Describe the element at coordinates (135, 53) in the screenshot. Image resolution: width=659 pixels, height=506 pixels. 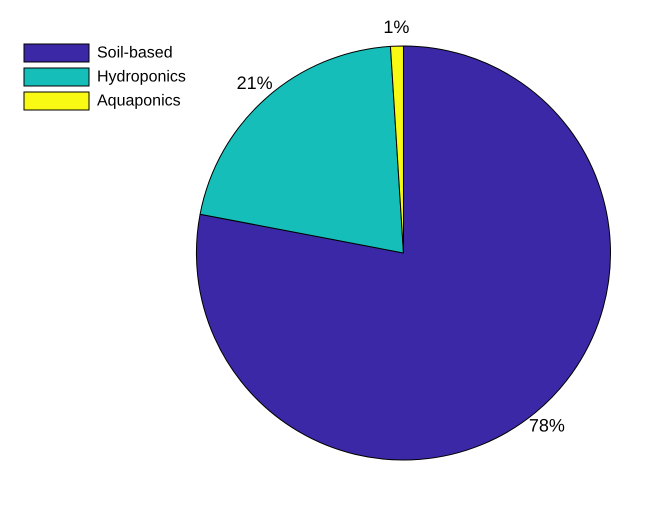
I see `legend-label: Soil-based` at that location.